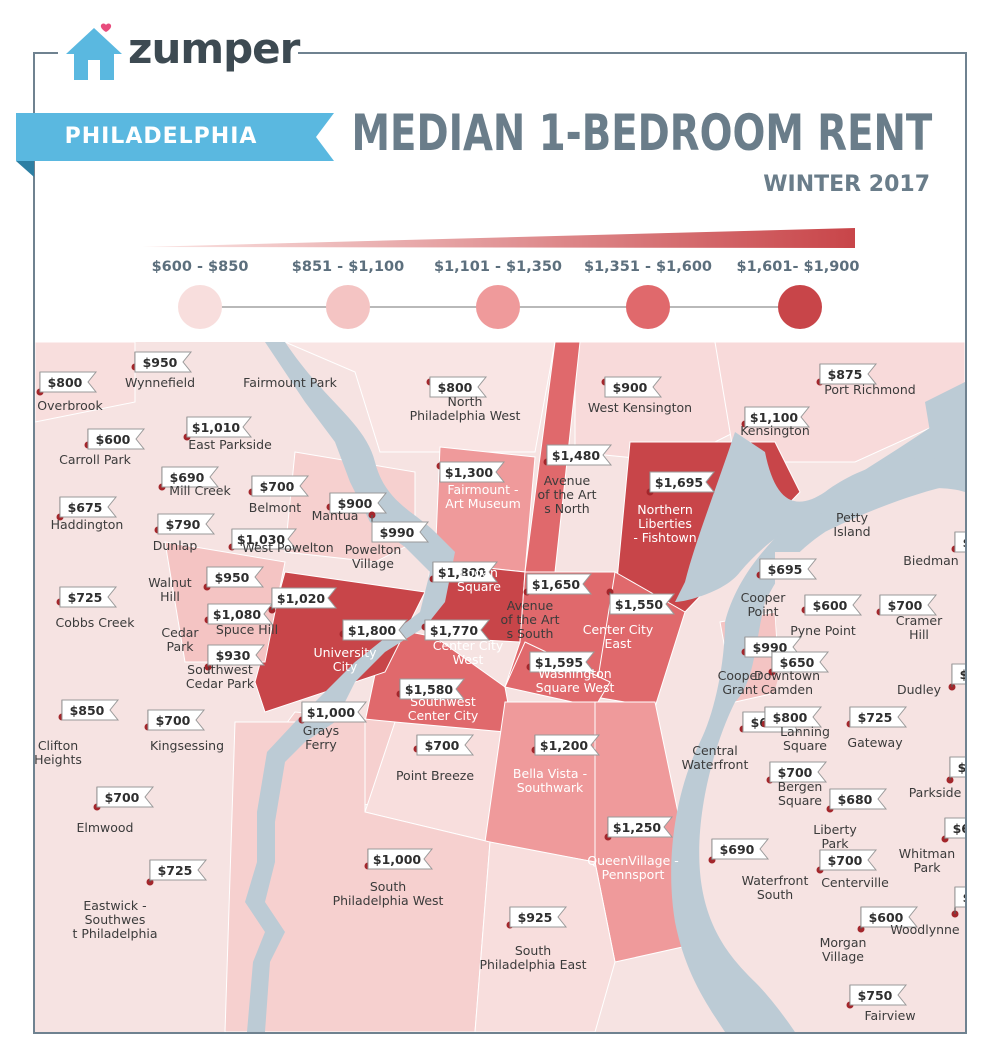 The width and height of the screenshot is (1000, 1064). I want to click on rent-value-carroll-park: $600, so click(113, 439).